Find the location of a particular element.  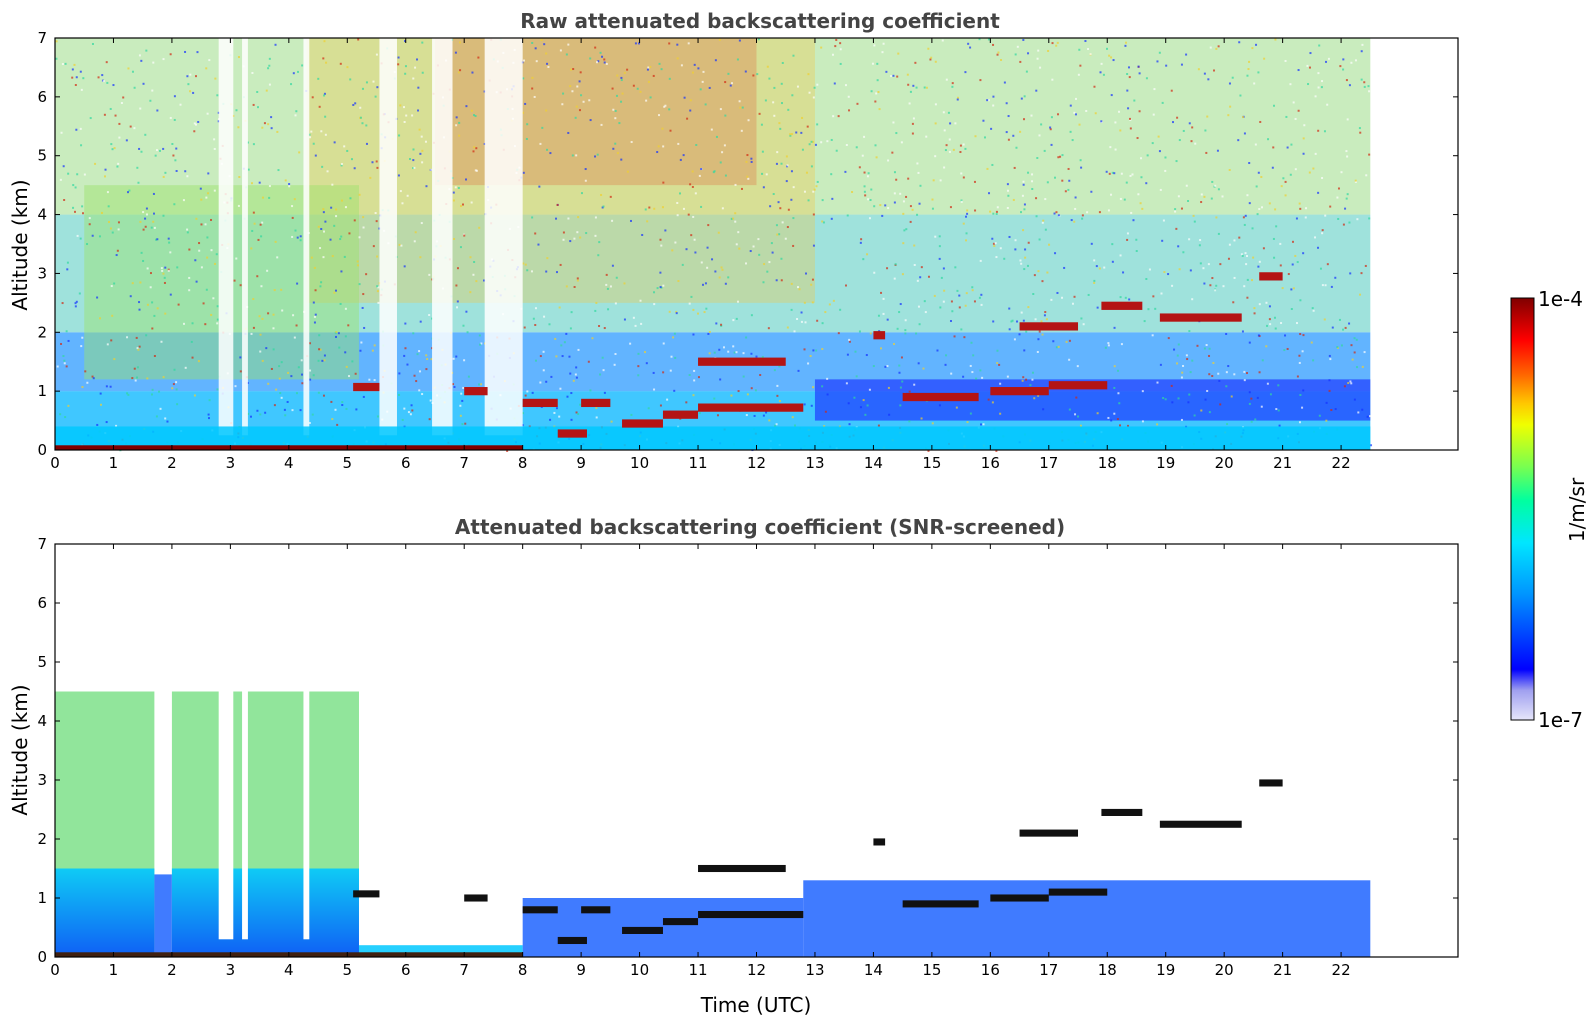

x-tick-label: 8 is located at coordinates (523, 463).